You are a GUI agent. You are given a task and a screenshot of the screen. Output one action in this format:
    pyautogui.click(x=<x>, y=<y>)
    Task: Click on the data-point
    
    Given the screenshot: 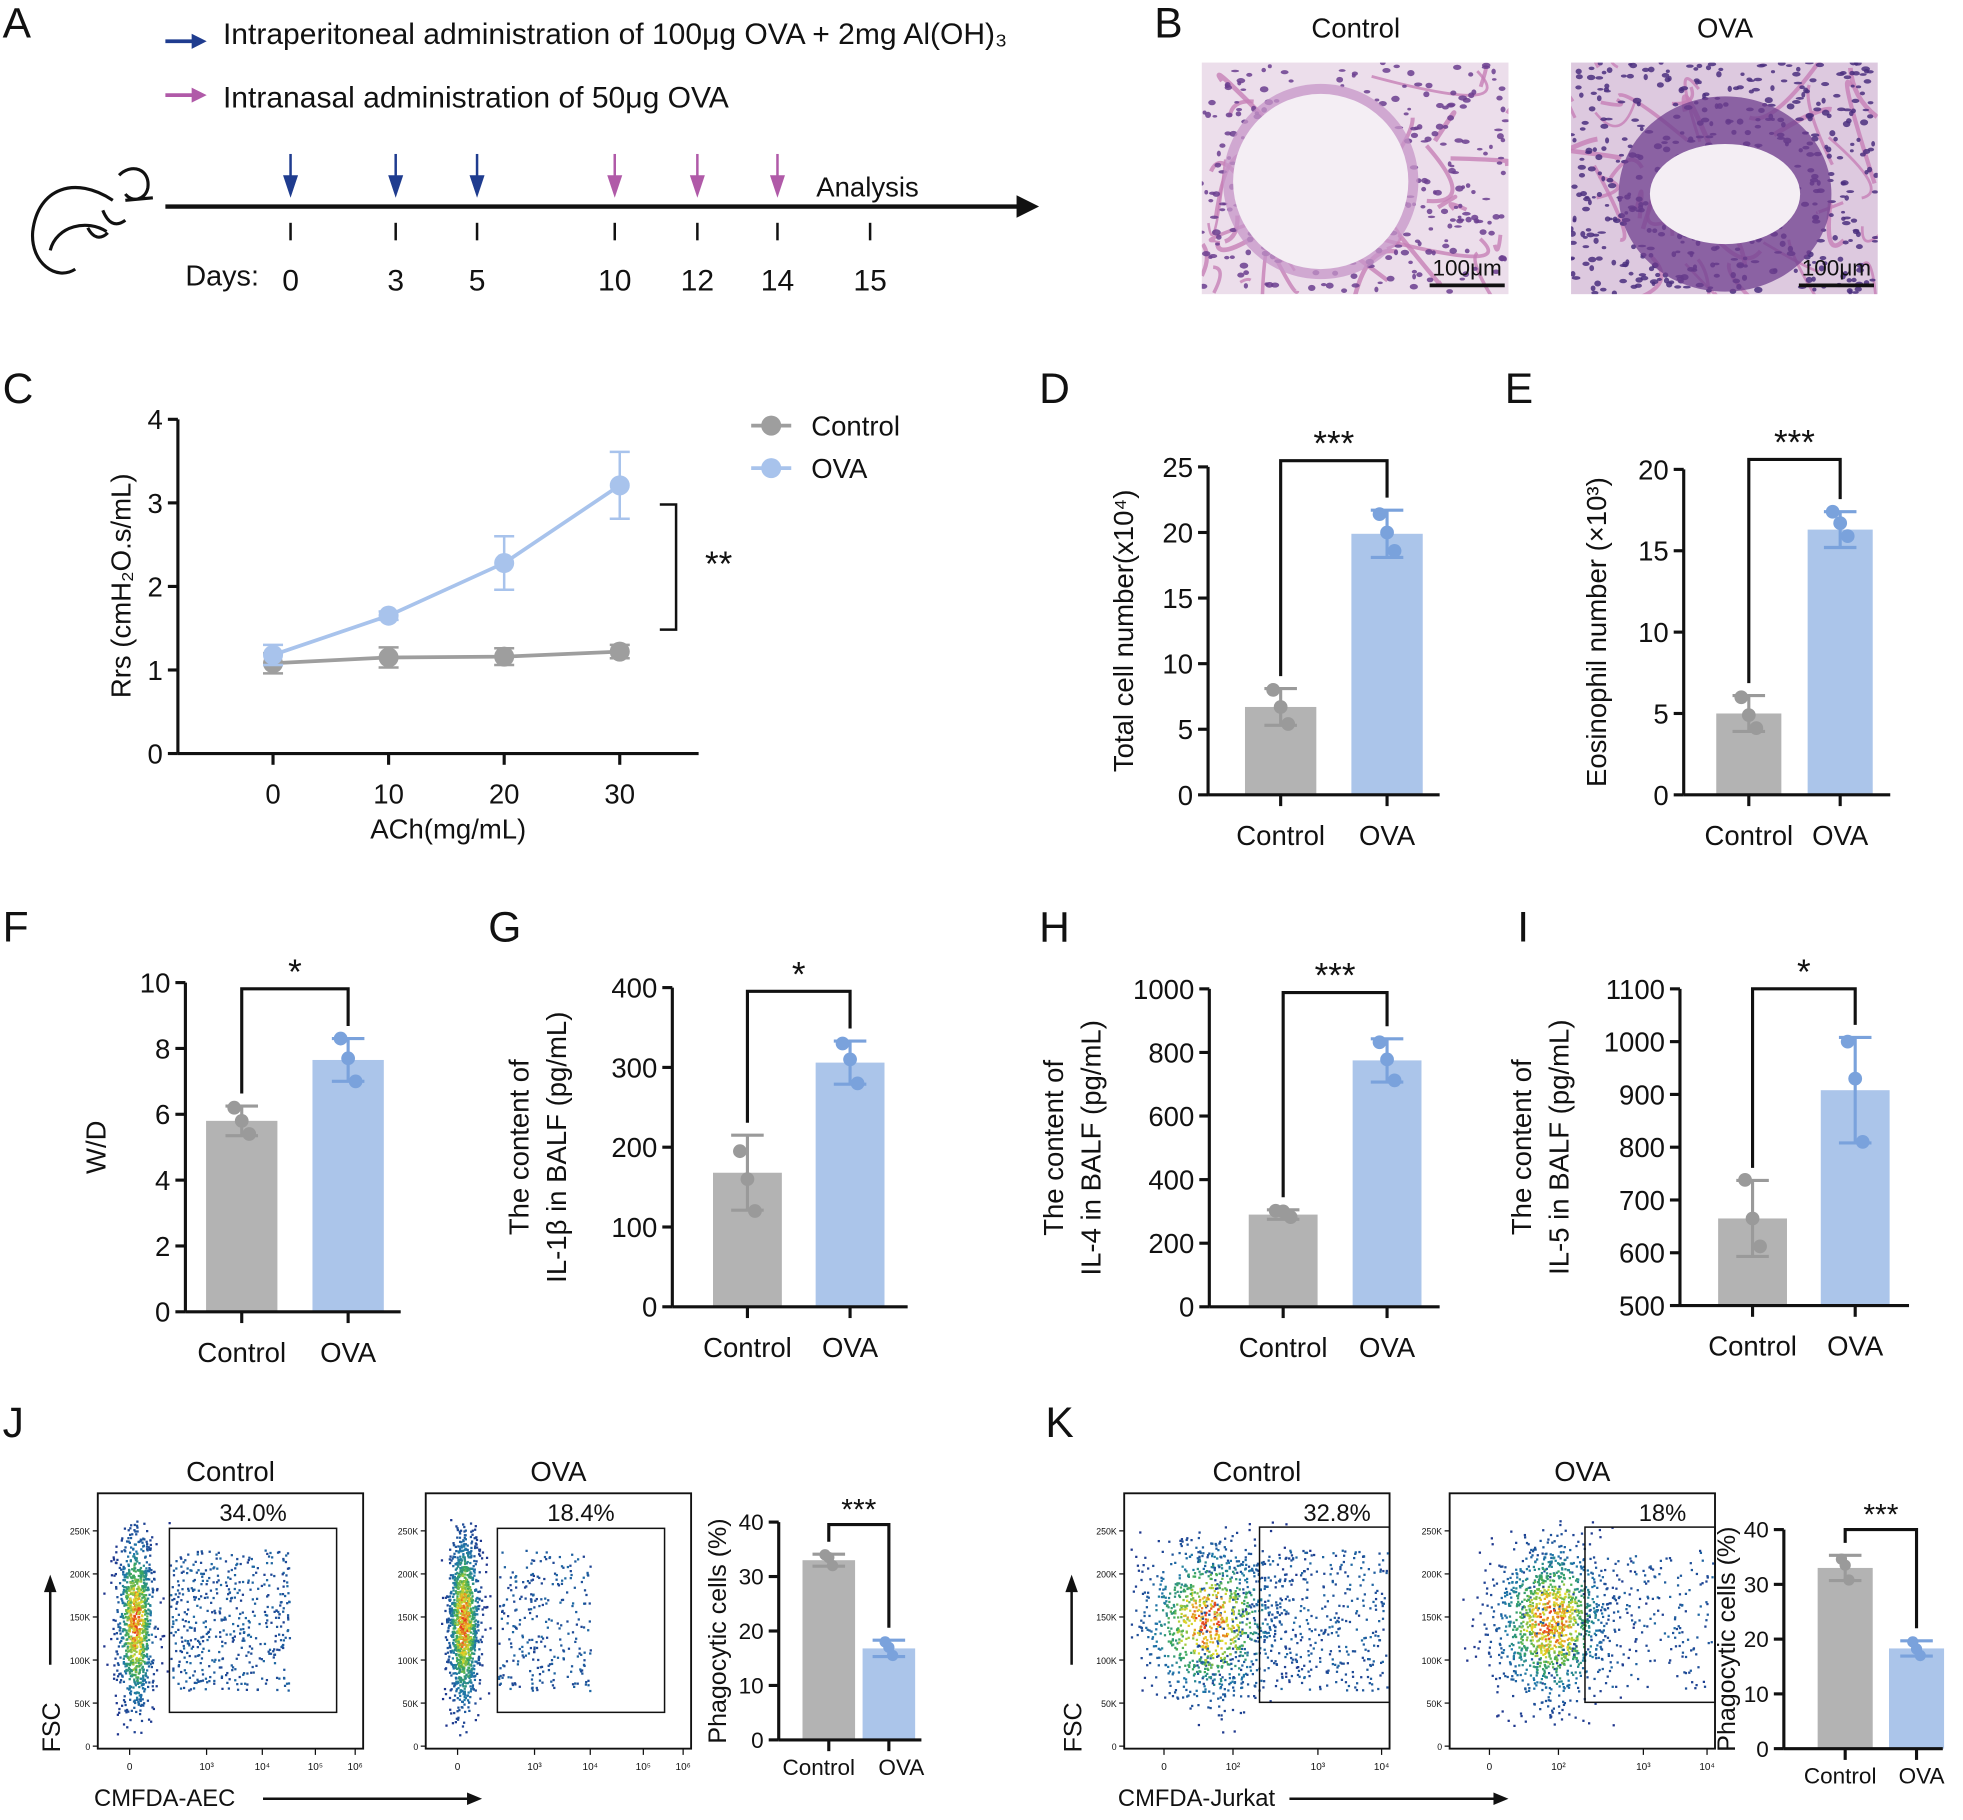 What is the action you would take?
    pyautogui.click(x=842, y=1043)
    